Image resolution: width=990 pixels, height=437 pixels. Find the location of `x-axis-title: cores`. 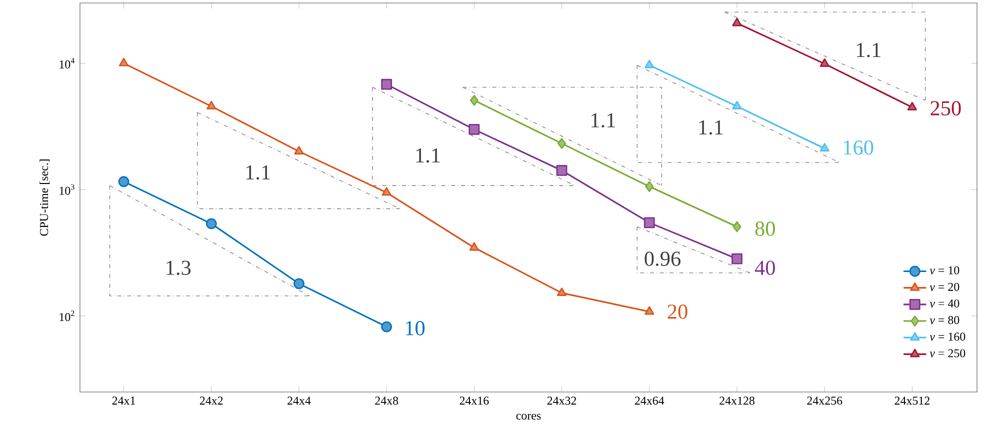

x-axis-title: cores is located at coordinates (528, 417).